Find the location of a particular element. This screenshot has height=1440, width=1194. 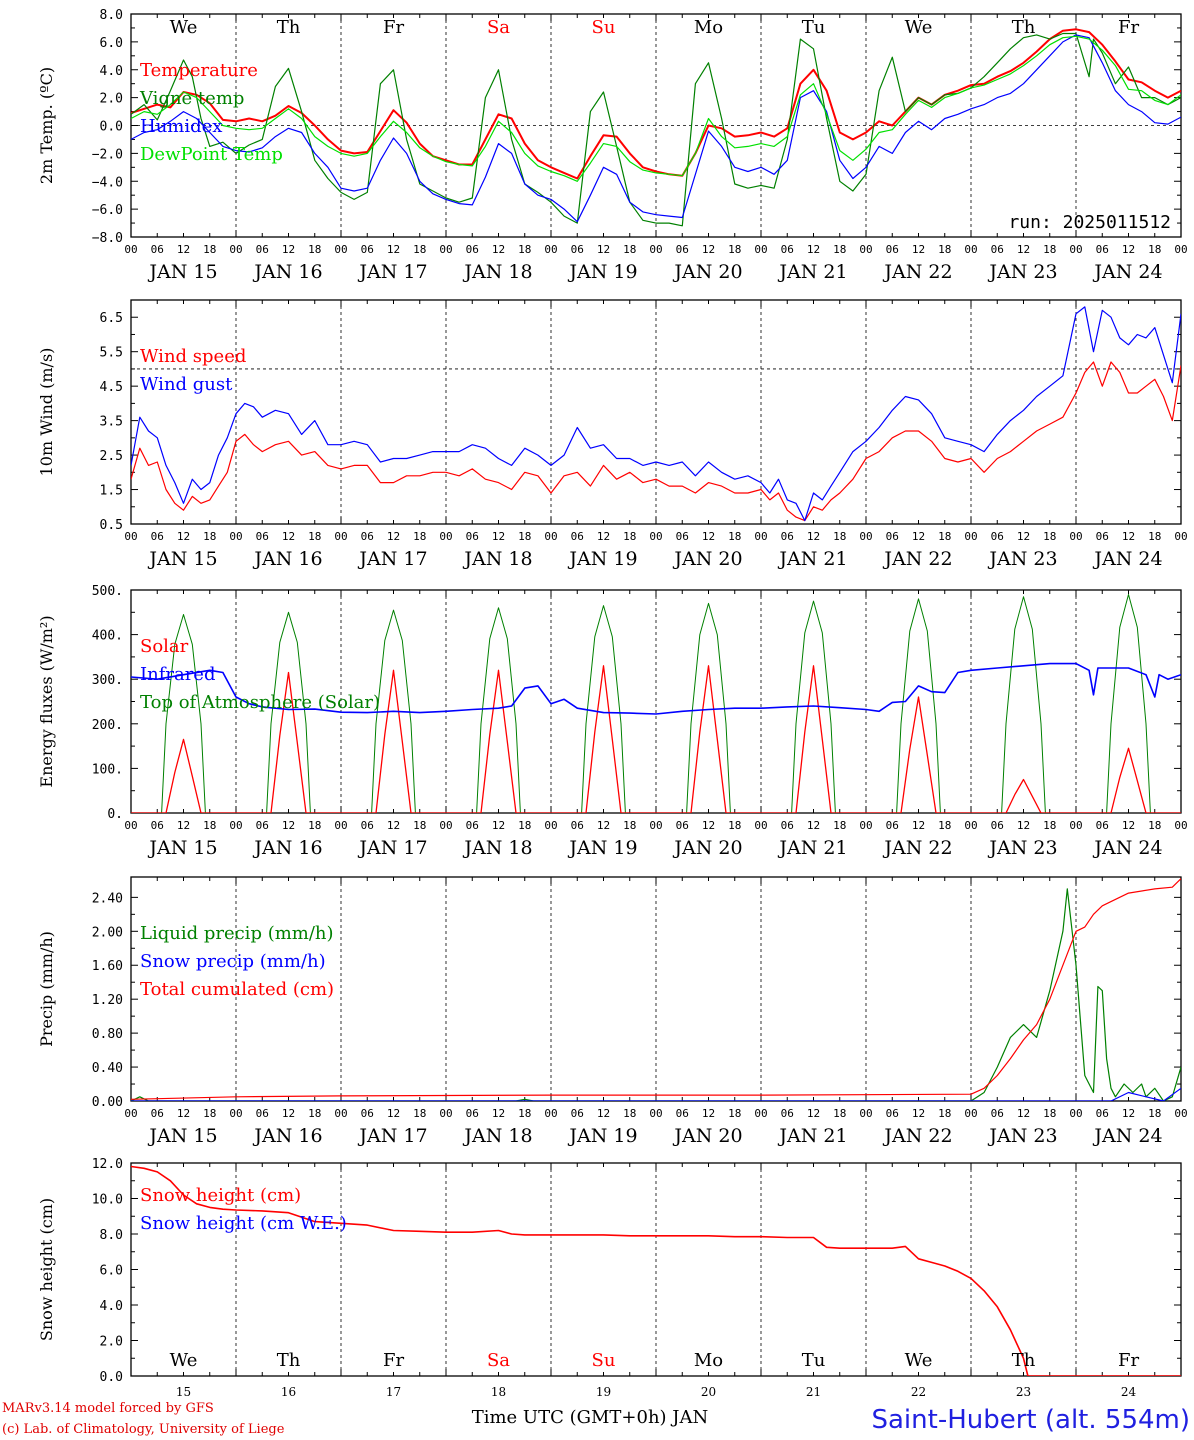

series-line-liquid-precip-mm-h- is located at coordinates (656, 994).